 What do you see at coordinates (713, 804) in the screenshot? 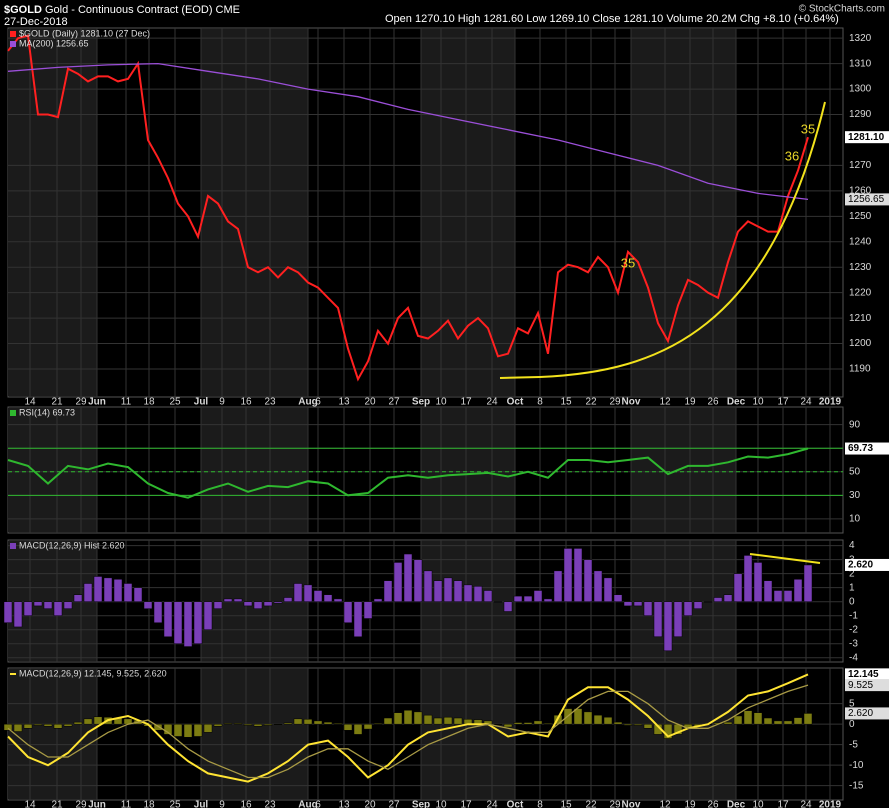
I see `x-tick-label: 26` at bounding box center [713, 804].